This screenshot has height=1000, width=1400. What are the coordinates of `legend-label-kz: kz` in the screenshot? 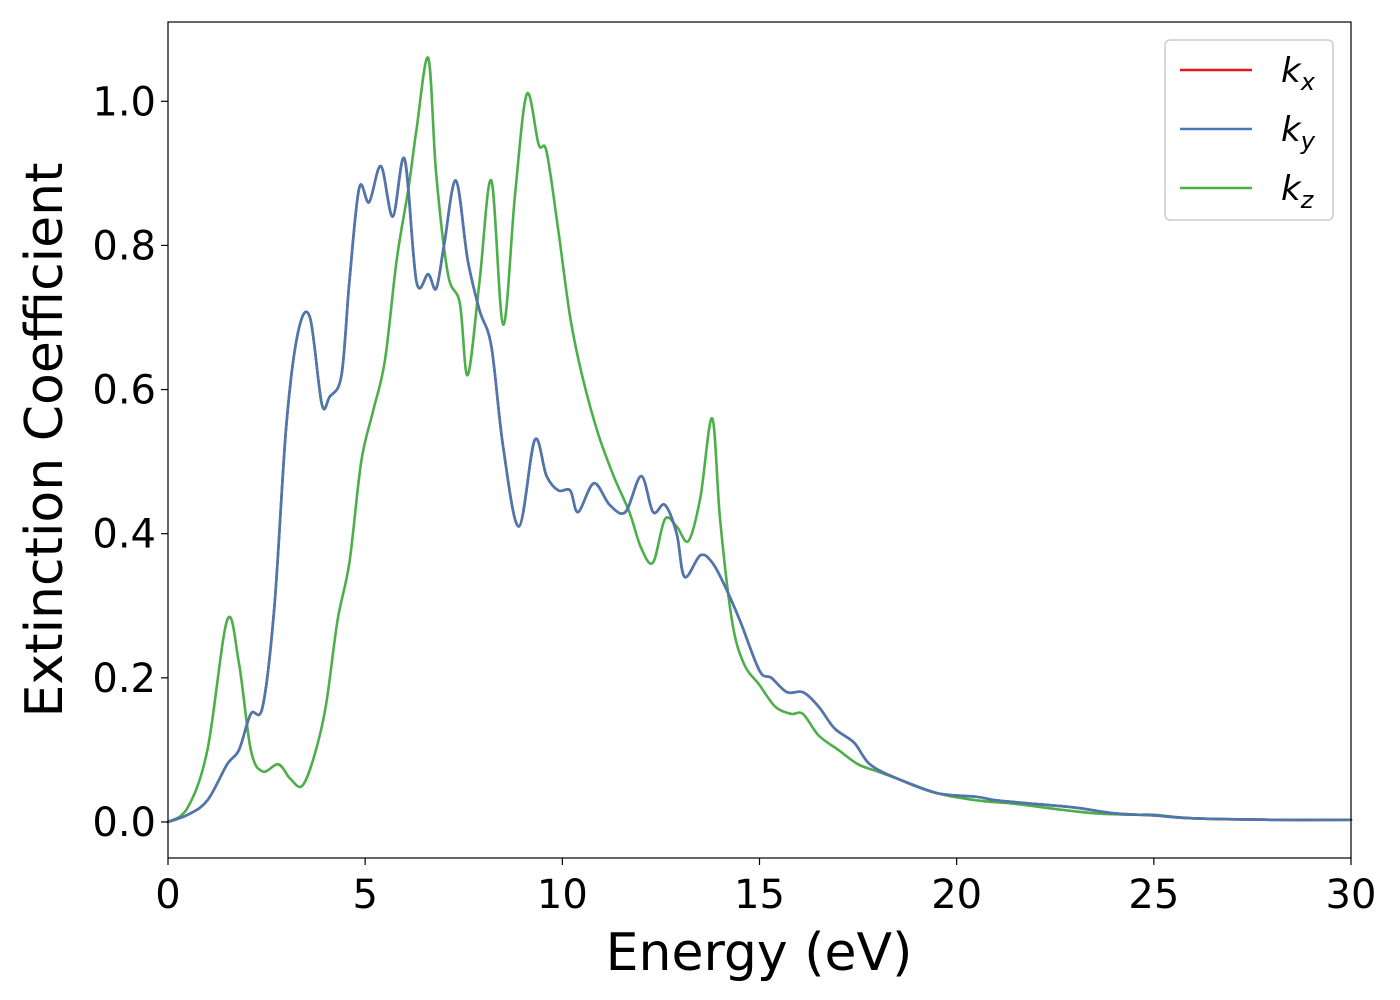 It's located at (1298, 191).